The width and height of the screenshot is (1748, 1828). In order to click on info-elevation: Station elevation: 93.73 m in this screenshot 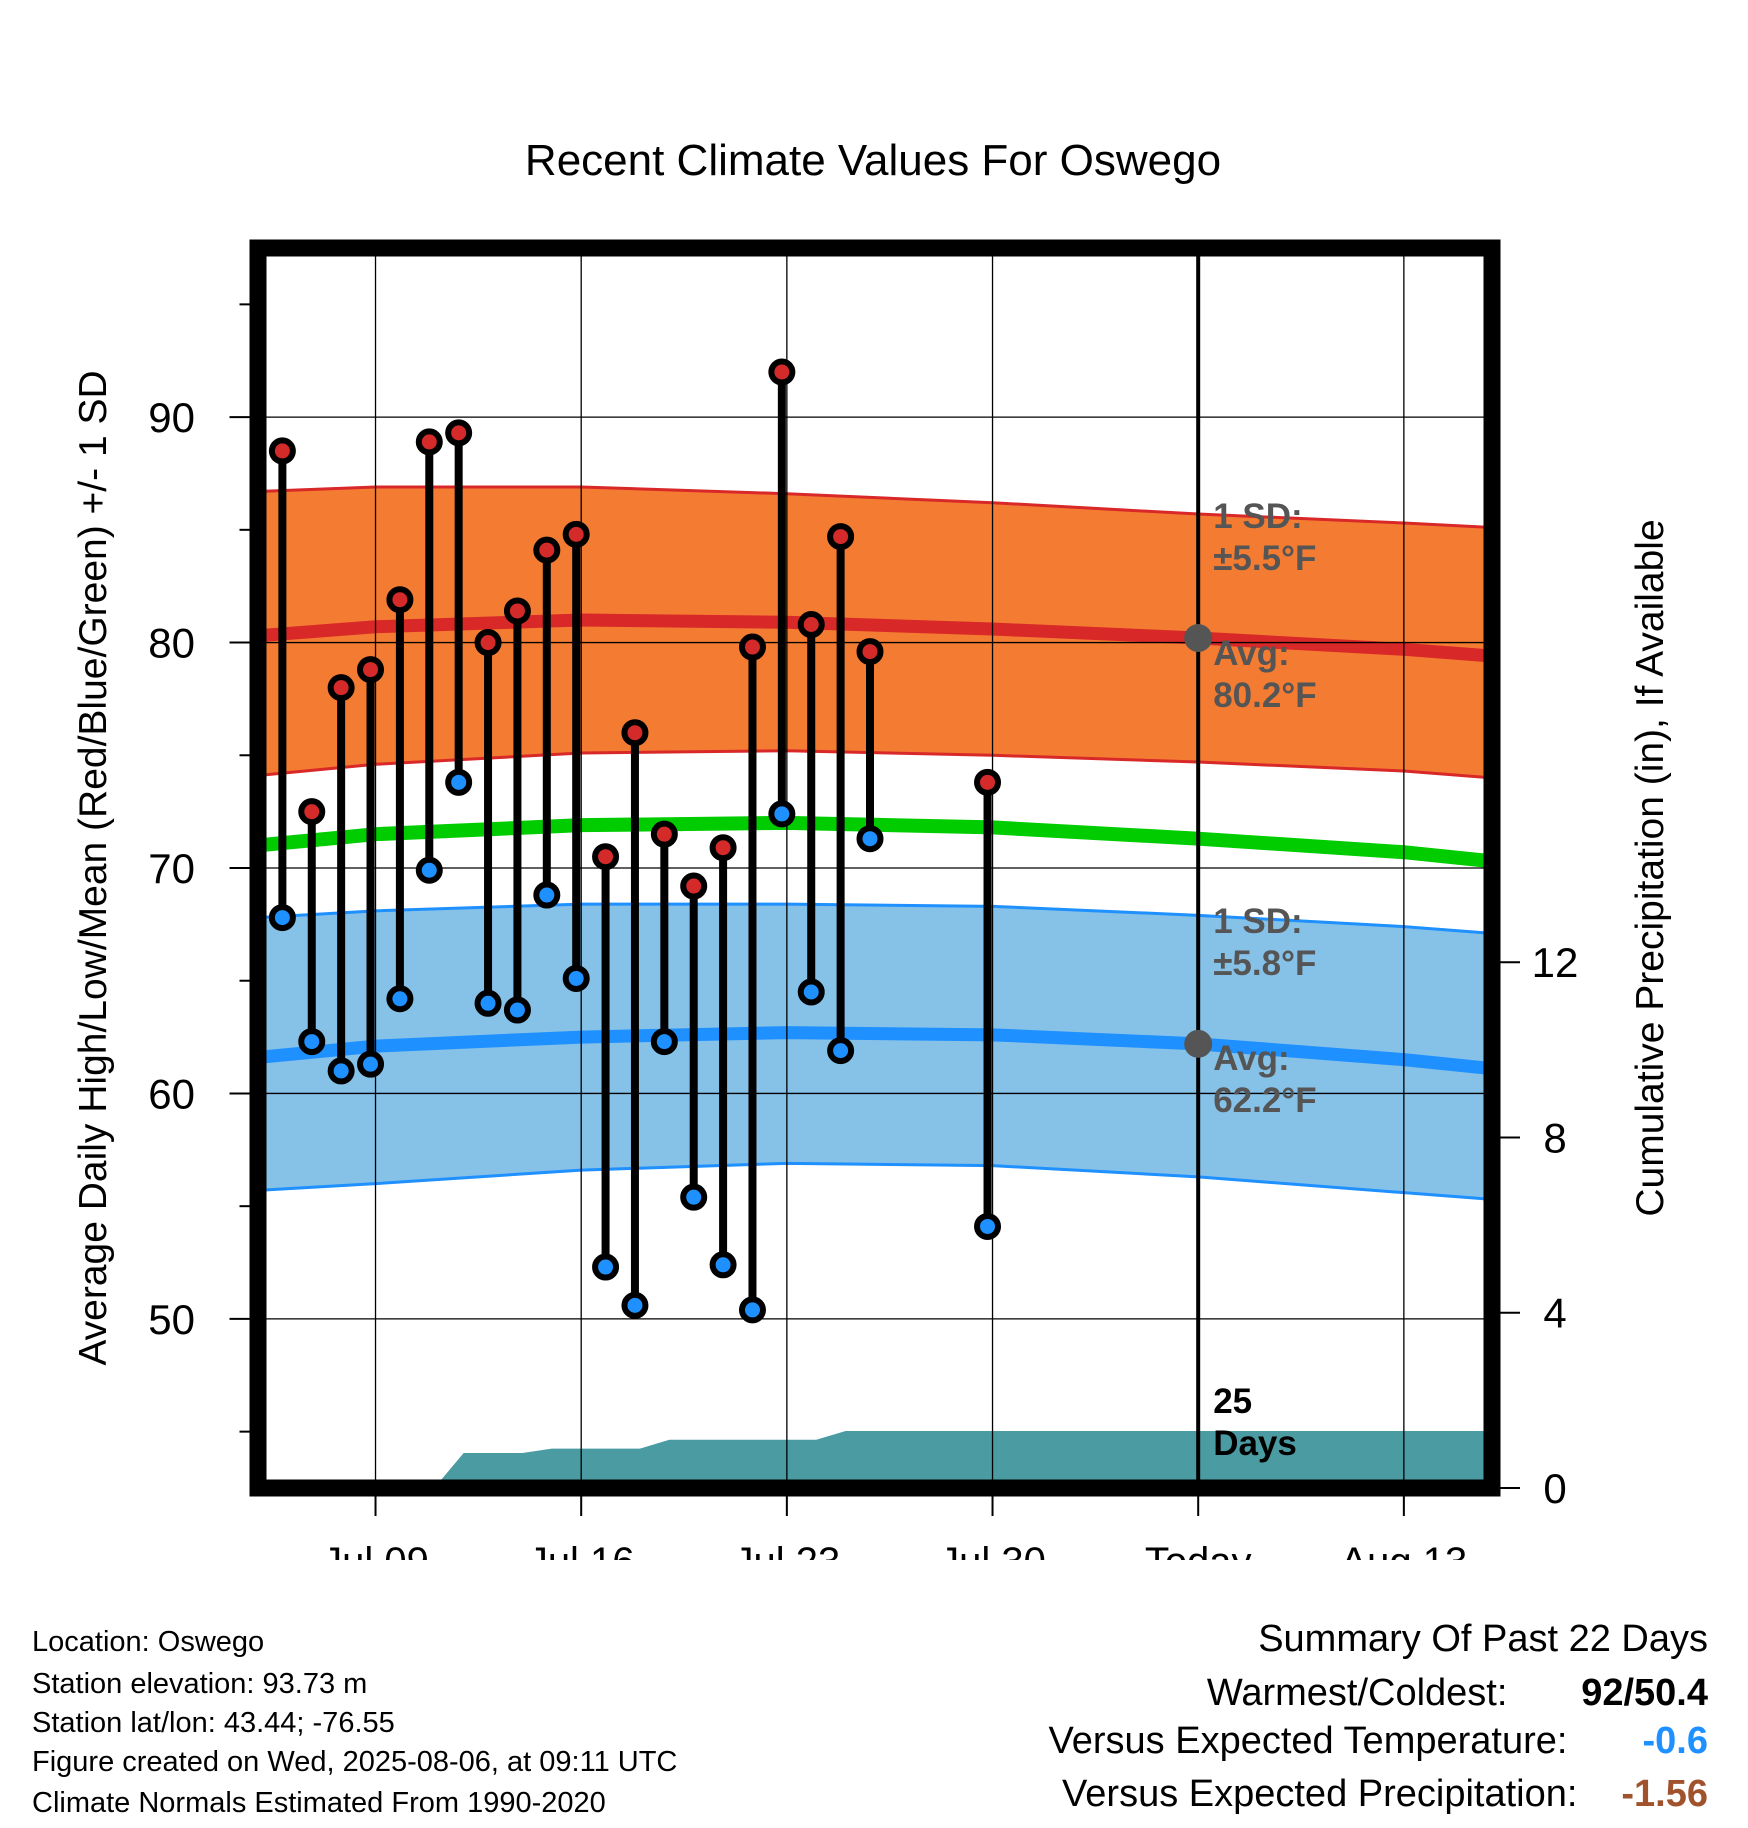, I will do `click(200, 1684)`.